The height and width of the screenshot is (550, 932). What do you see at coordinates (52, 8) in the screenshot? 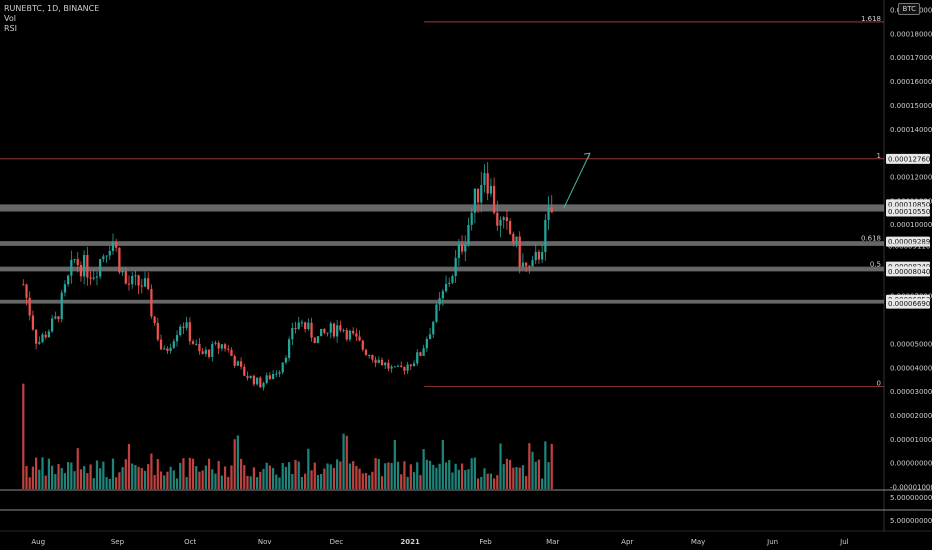
I see `symbol-title: RUNEBTC, 1D, BINANCE` at bounding box center [52, 8].